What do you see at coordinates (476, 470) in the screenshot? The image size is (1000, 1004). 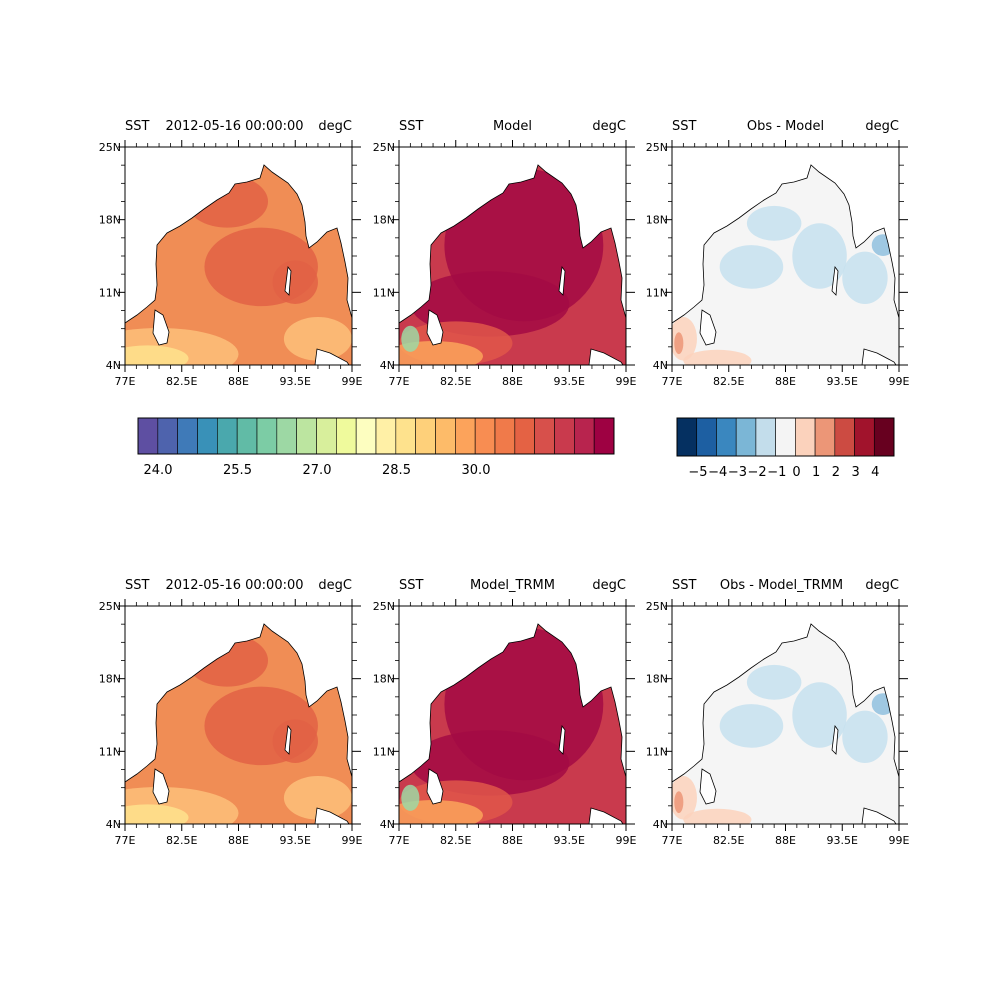 I see `colorbar-tick-label: 30.0` at bounding box center [476, 470].